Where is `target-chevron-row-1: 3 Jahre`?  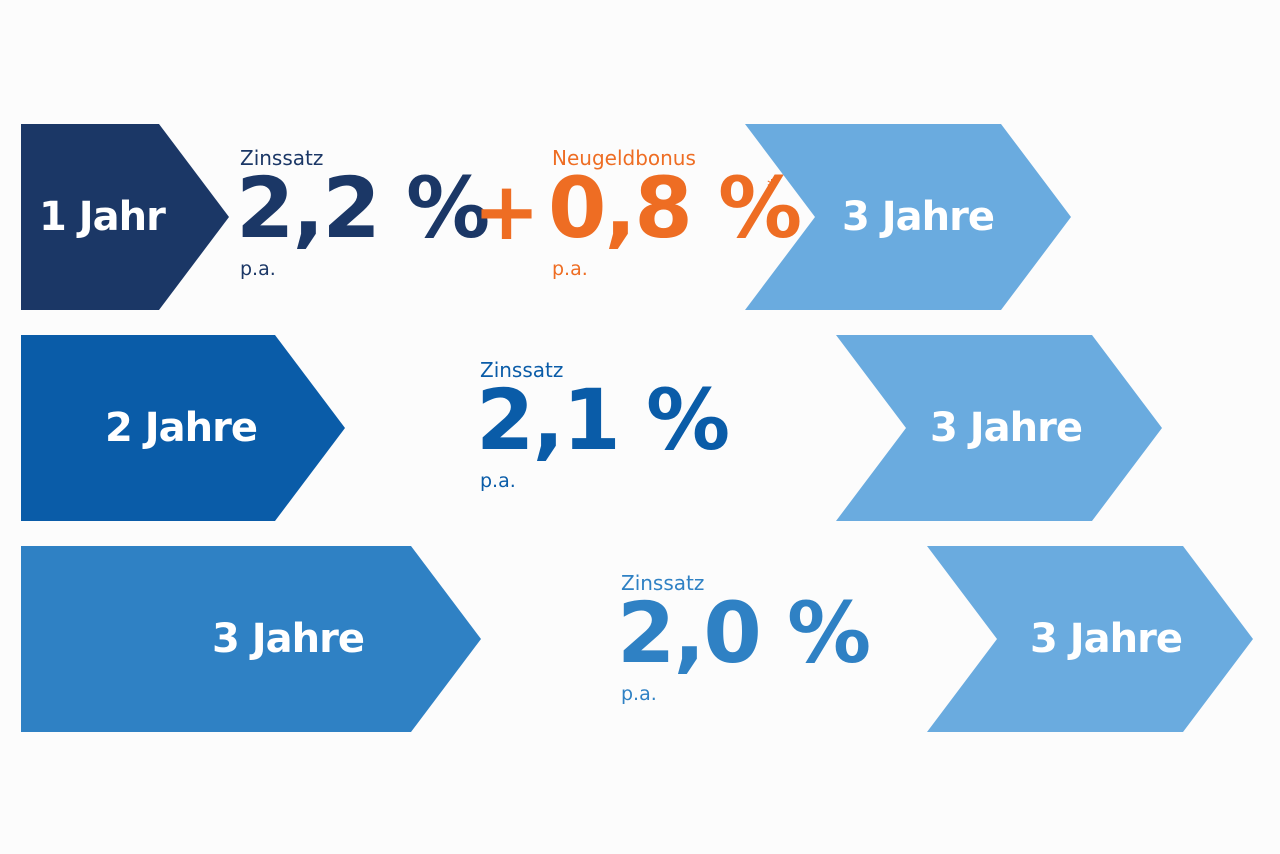 target-chevron-row-1: 3 Jahre is located at coordinates (908, 217).